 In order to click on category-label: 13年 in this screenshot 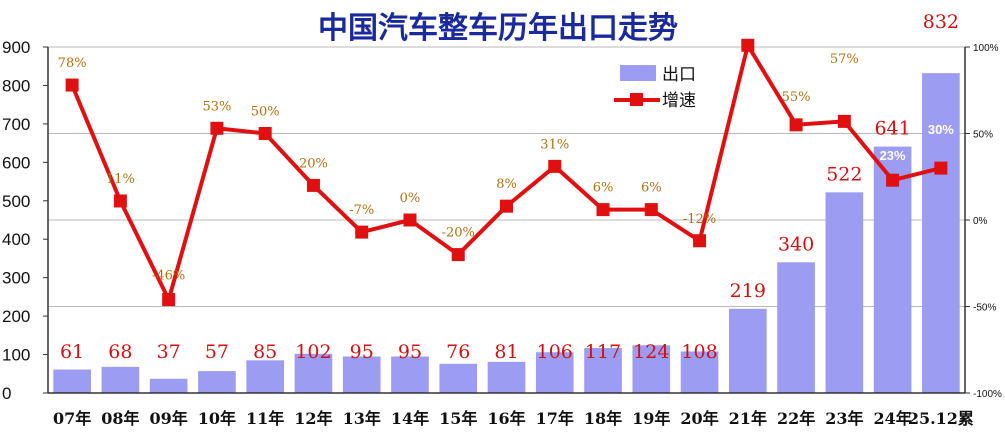, I will do `click(362, 418)`.